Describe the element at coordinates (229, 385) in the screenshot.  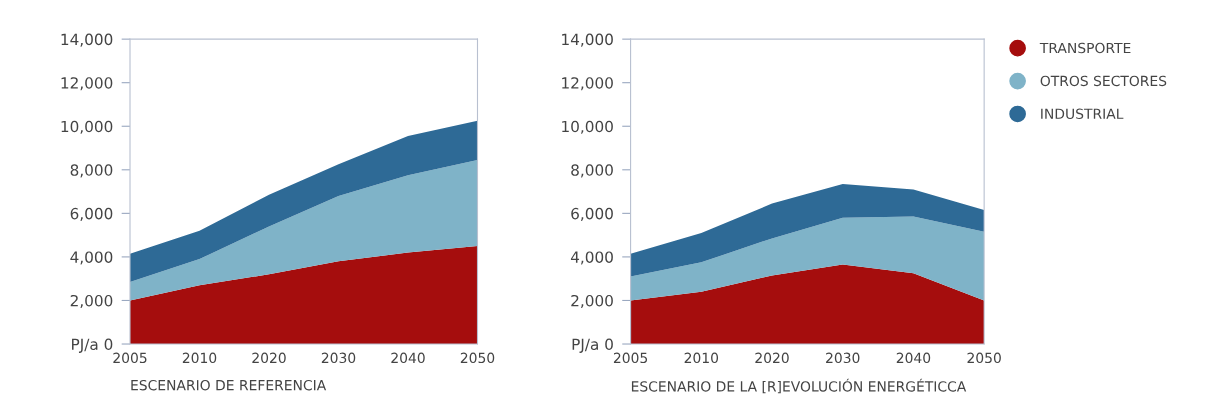
I see `x-axis-title: ESCENARIO DE REFERENCIA` at that location.